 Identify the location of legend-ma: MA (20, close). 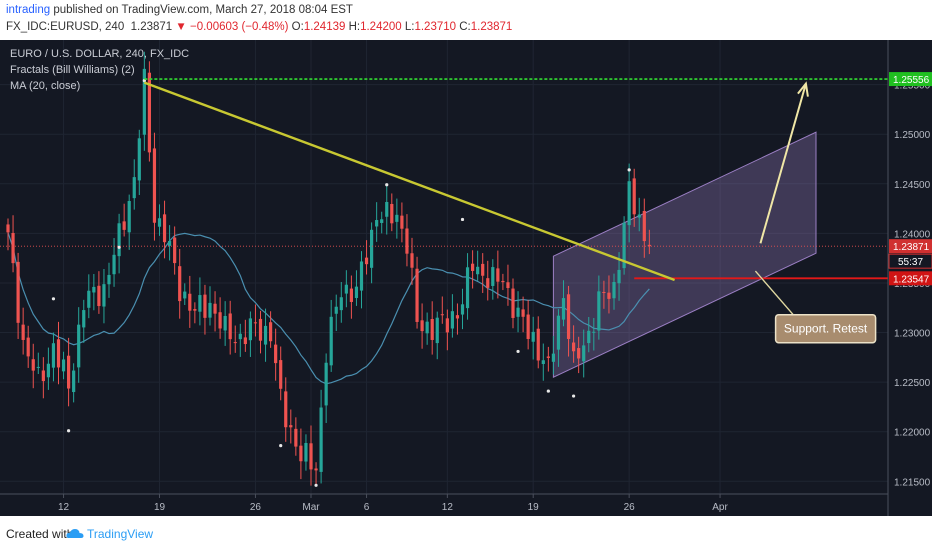
(45, 86).